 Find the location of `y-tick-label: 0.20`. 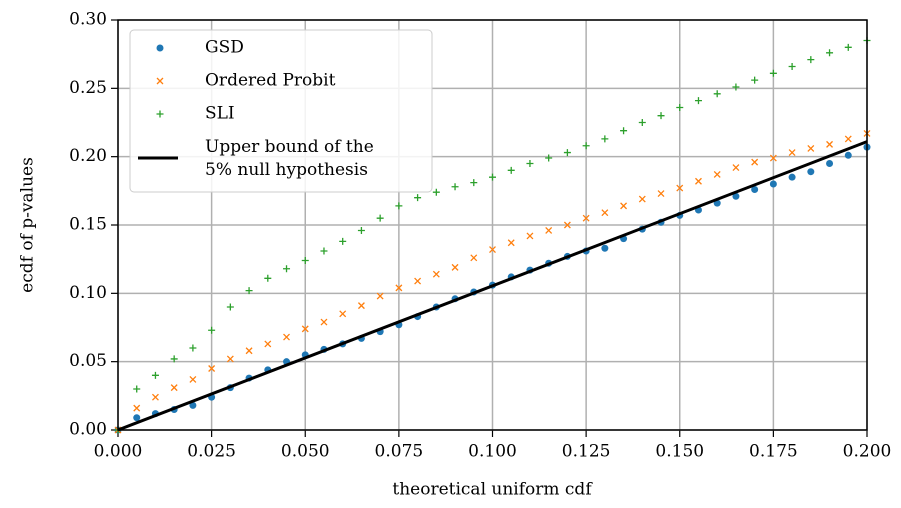

y-tick-label: 0.20 is located at coordinates (88, 156).